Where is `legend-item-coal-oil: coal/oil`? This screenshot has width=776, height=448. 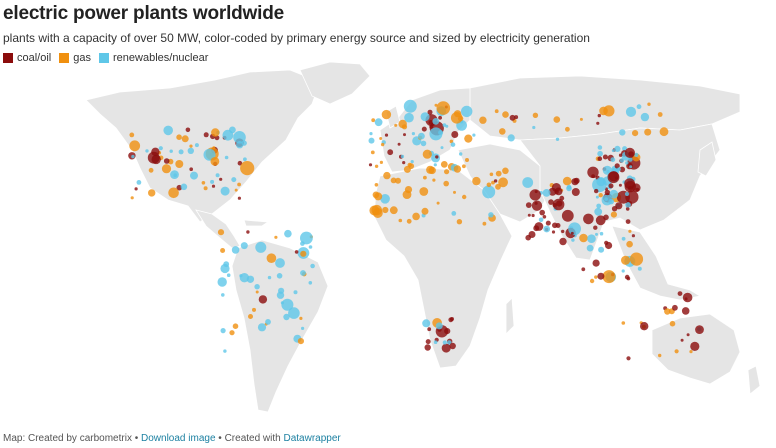 legend-item-coal-oil: coal/oil is located at coordinates (27, 58).